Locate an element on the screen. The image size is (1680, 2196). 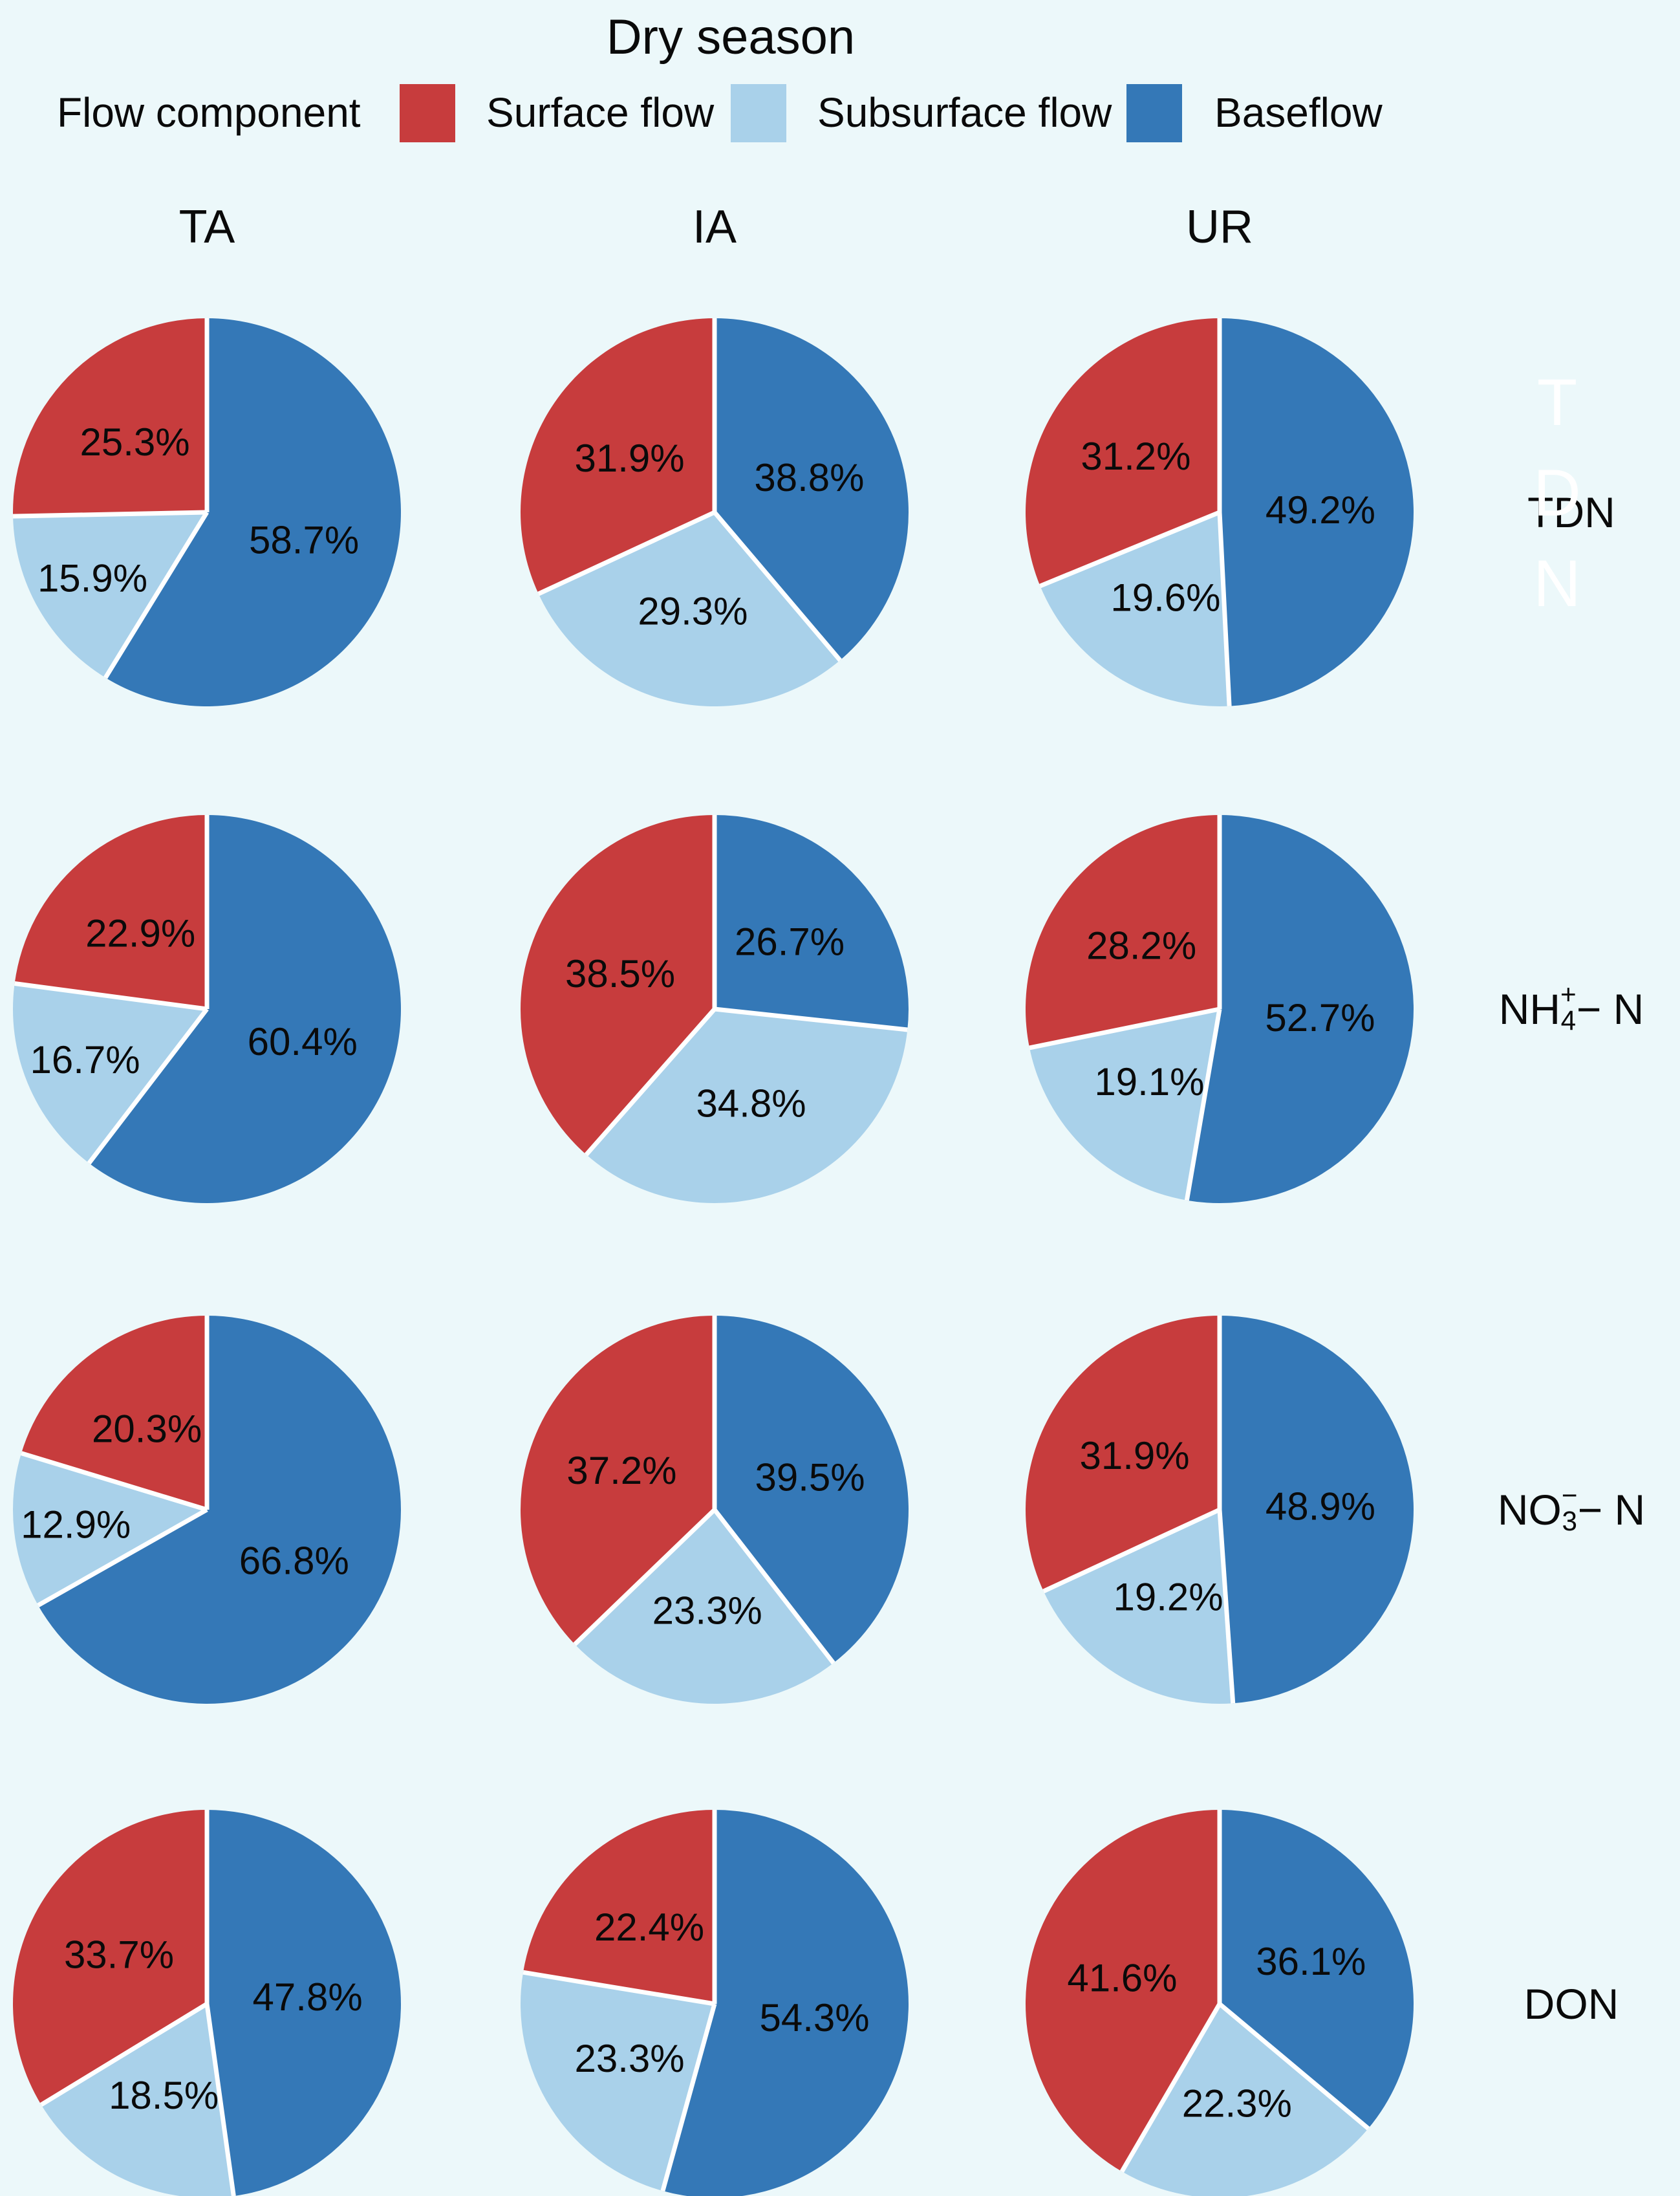
pie-label-surface: 22.4% is located at coordinates (649, 1927).